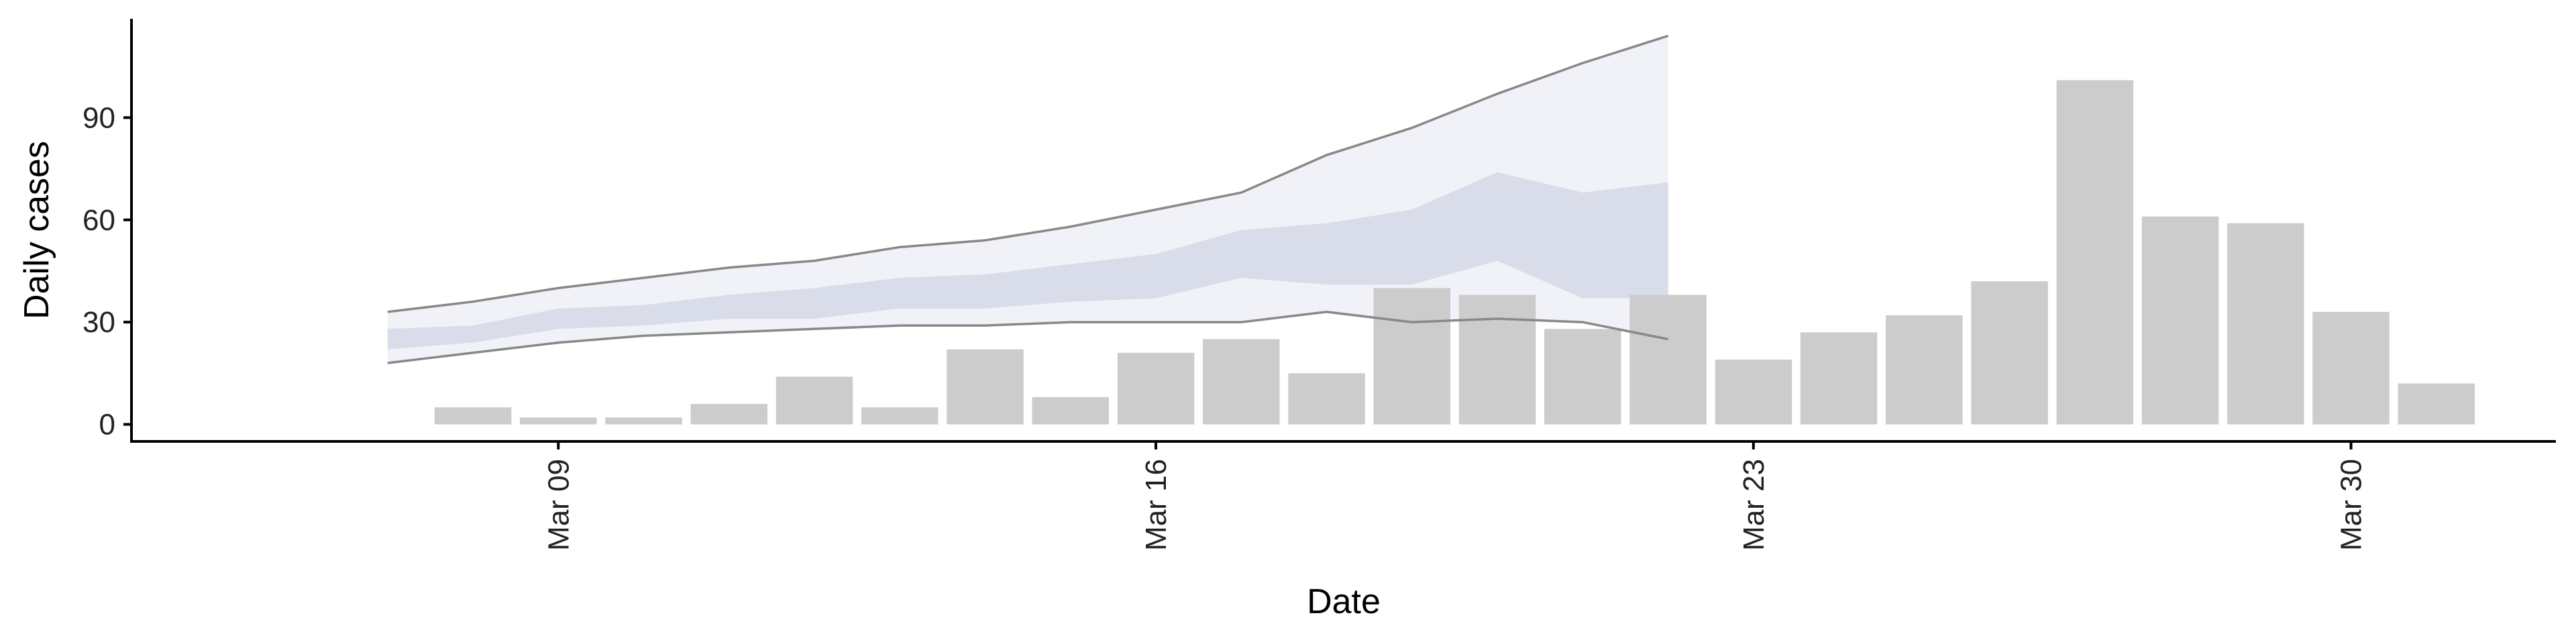 This screenshot has width=2576, height=644. I want to click on x-tick-label: Mar 30, so click(2351, 505).